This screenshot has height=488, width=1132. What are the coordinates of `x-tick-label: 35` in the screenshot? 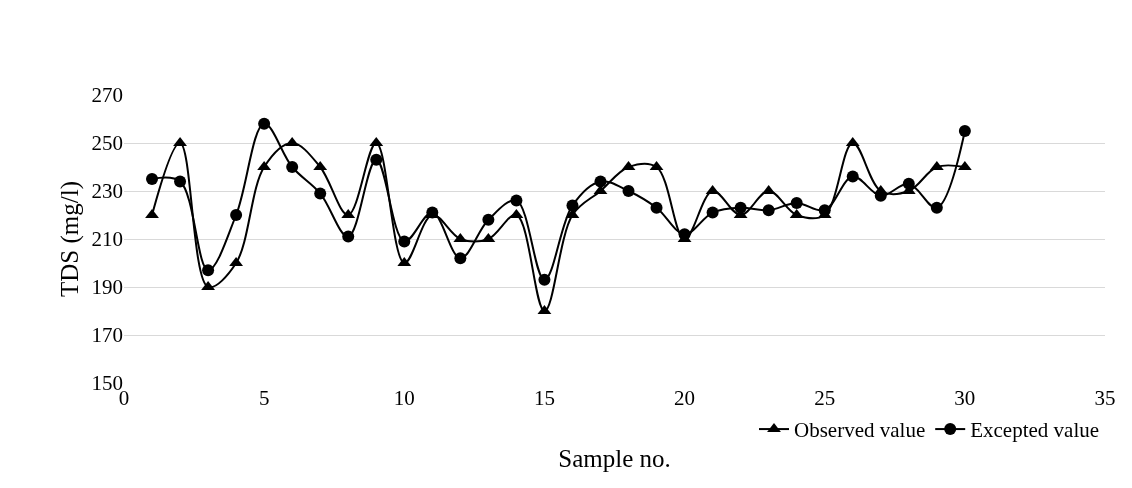 It's located at (1105, 398).